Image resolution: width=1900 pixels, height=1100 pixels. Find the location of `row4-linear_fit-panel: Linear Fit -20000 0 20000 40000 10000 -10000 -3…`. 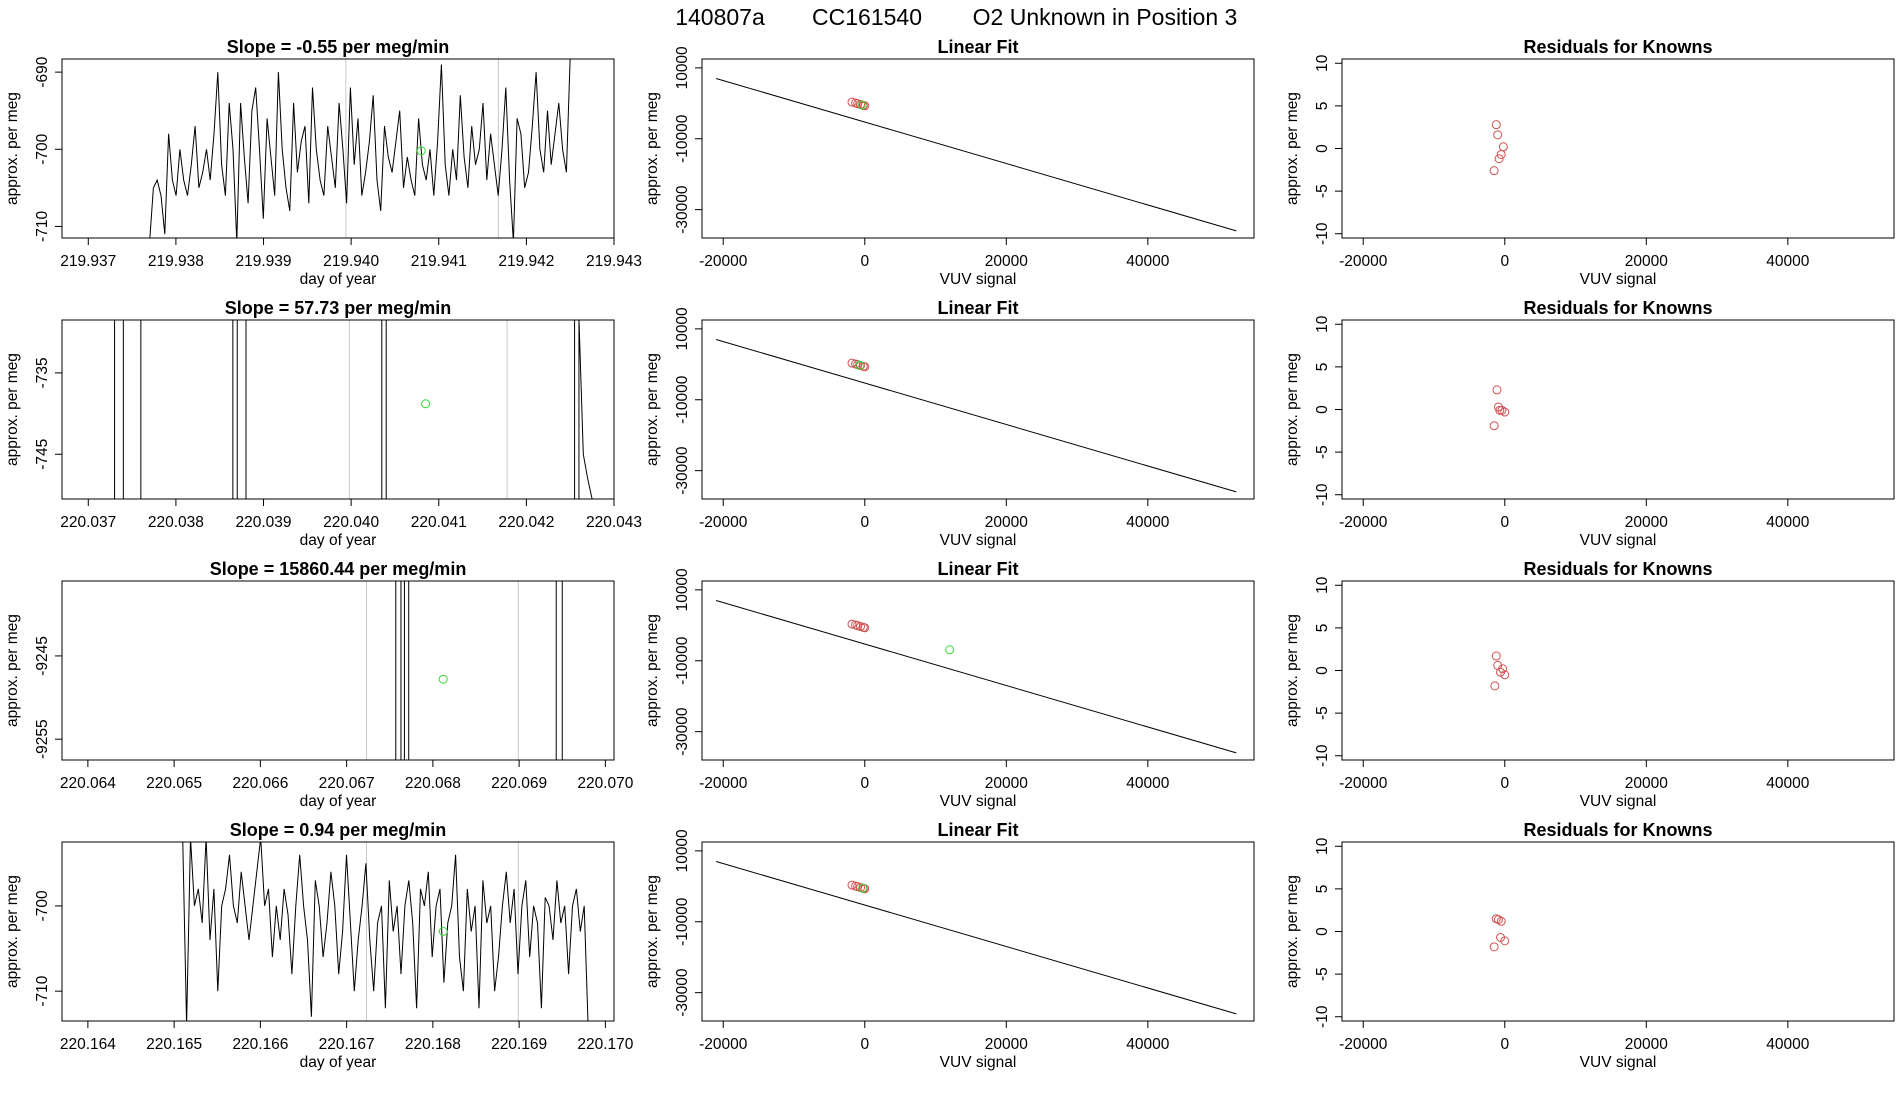

row4-linear_fit-panel: Linear Fit -20000 0 20000 40000 10000 -10000 -3… is located at coordinates (949, 945).